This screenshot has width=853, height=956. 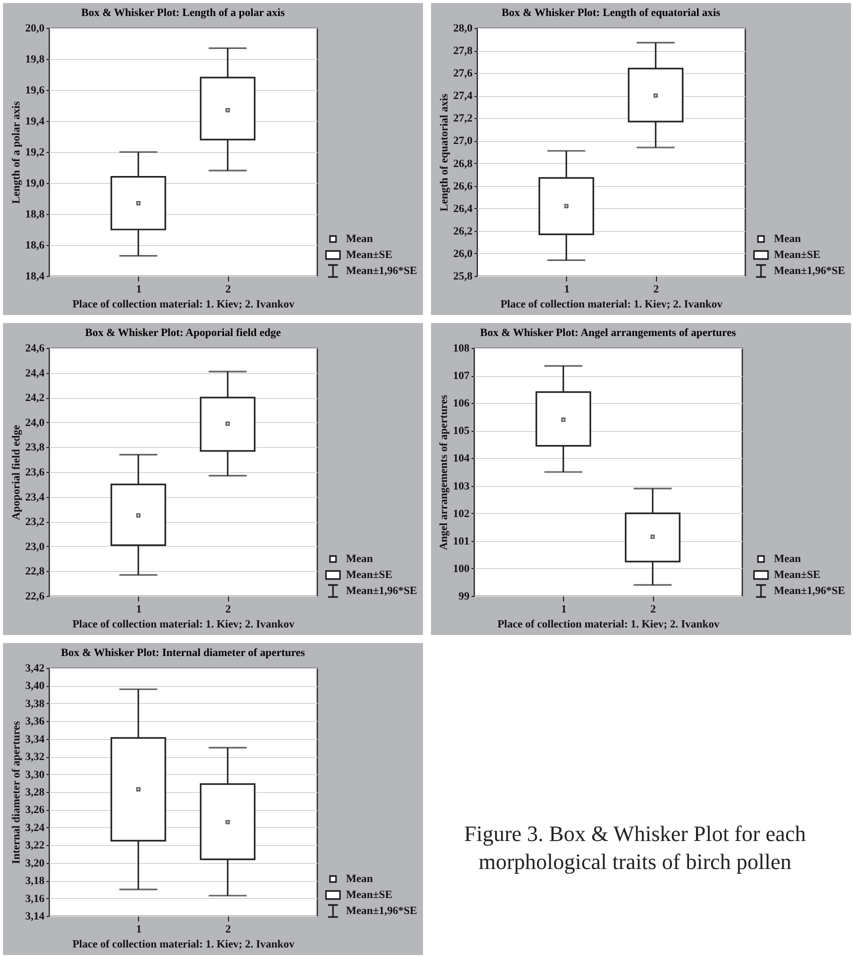 What do you see at coordinates (35, 28) in the screenshot?
I see `y-tick-label: 20,0` at bounding box center [35, 28].